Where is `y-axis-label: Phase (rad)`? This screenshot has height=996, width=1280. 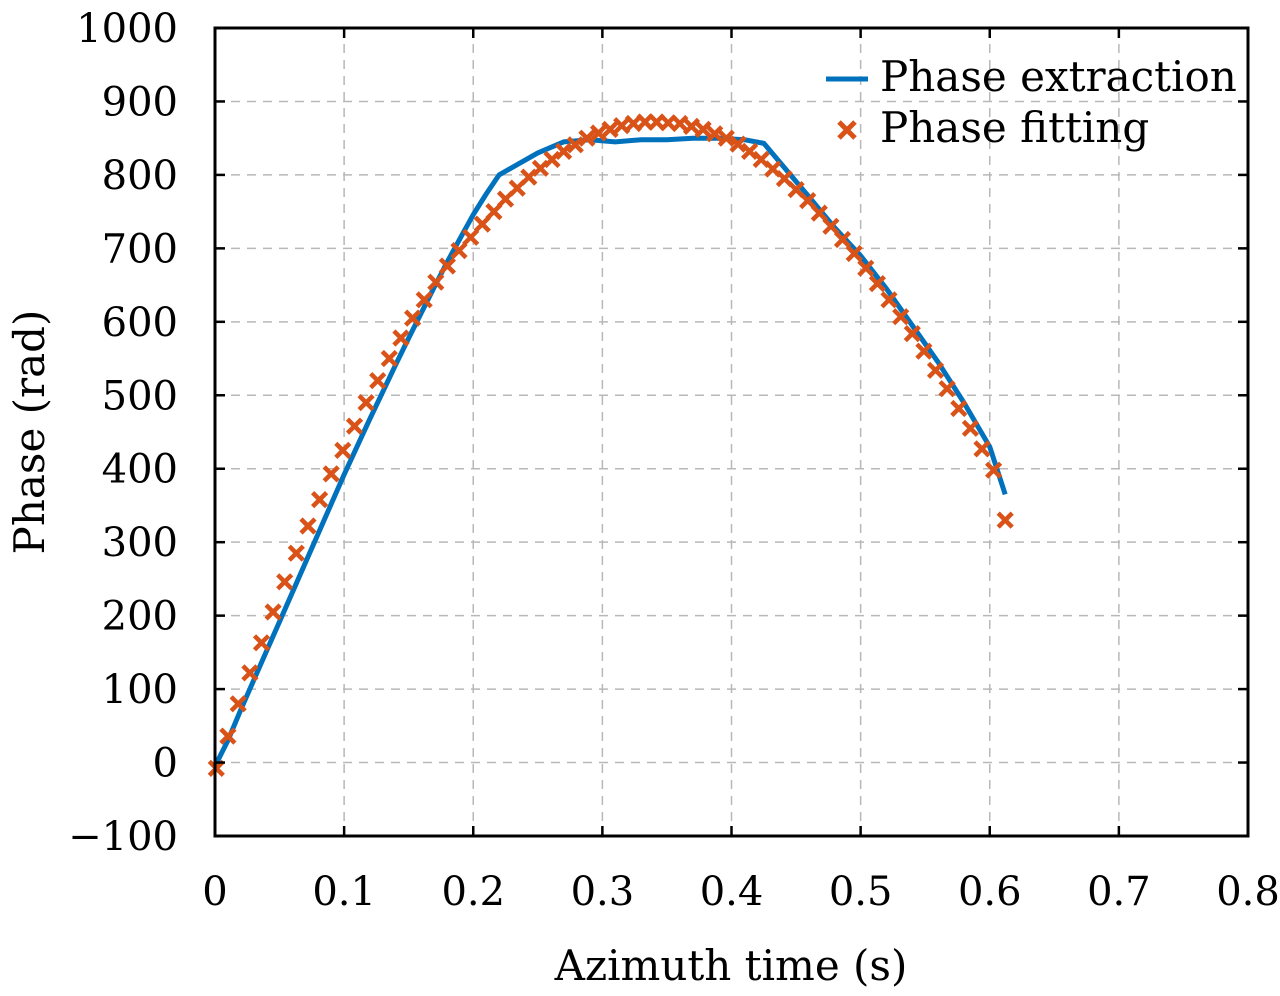 y-axis-label: Phase (rad) is located at coordinates (29, 432).